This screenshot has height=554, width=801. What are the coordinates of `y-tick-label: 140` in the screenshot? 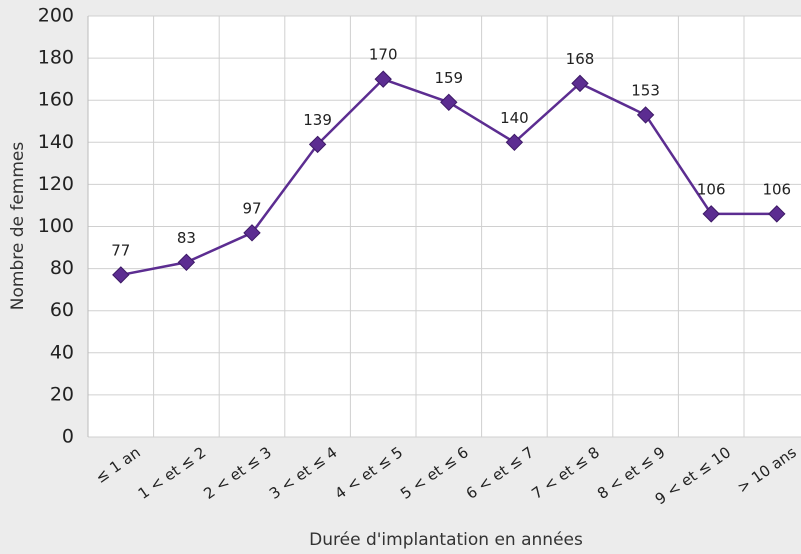 It's located at (56, 142).